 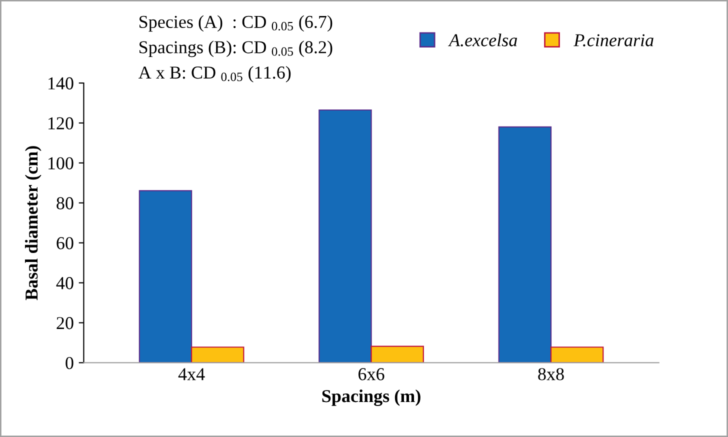 What do you see at coordinates (61, 123) in the screenshot?
I see `y-tick-label: 120` at bounding box center [61, 123].